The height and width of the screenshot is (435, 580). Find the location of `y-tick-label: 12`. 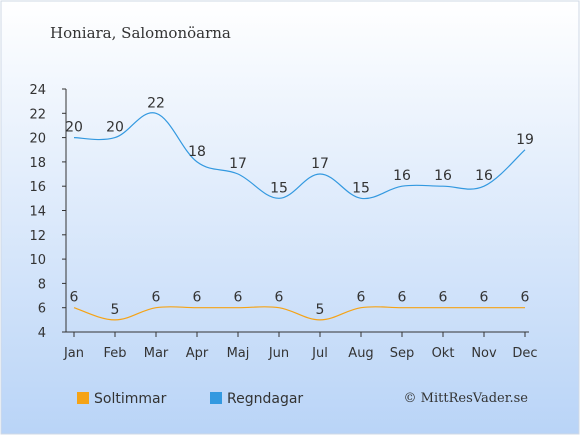

y-tick-label: 12 is located at coordinates (37, 236).